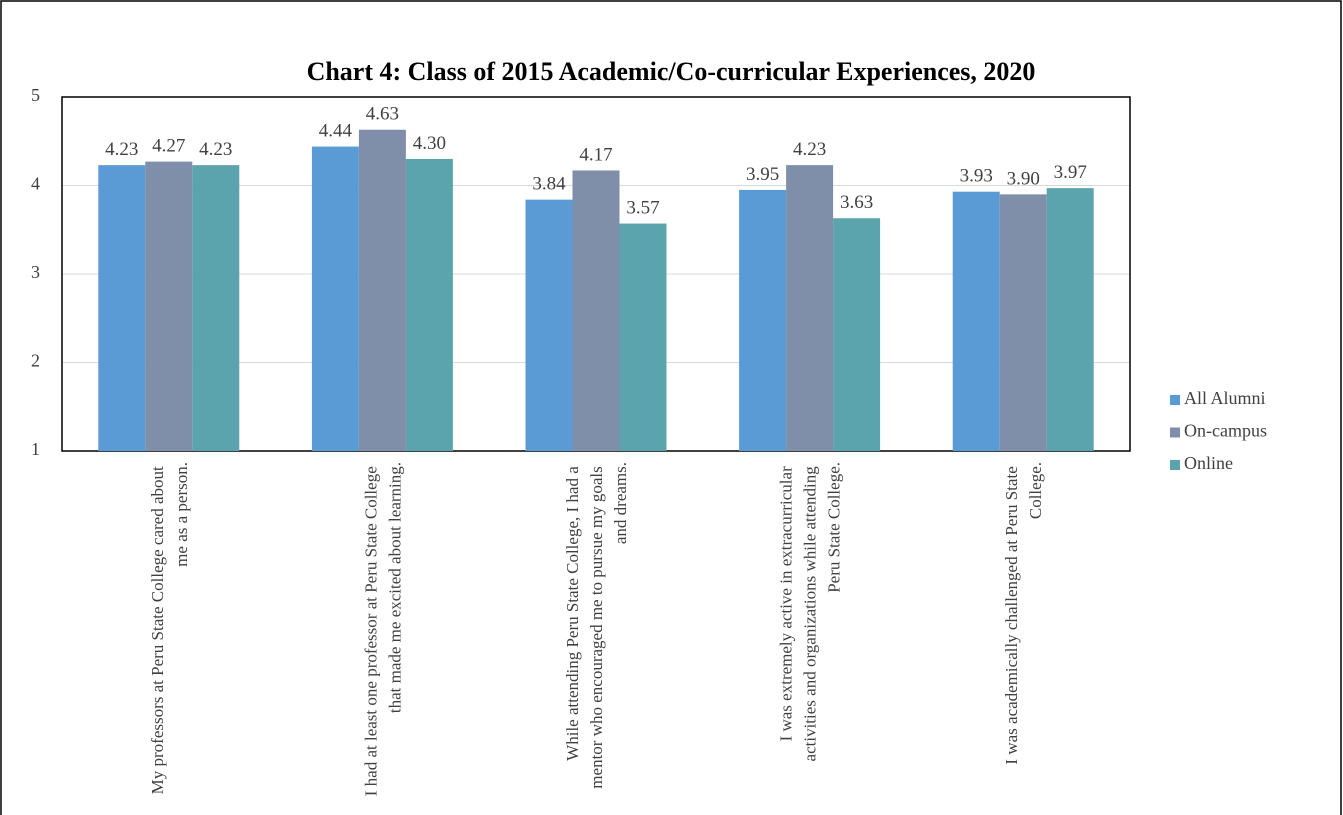  I want to click on legend-label: Online, so click(1208, 463).